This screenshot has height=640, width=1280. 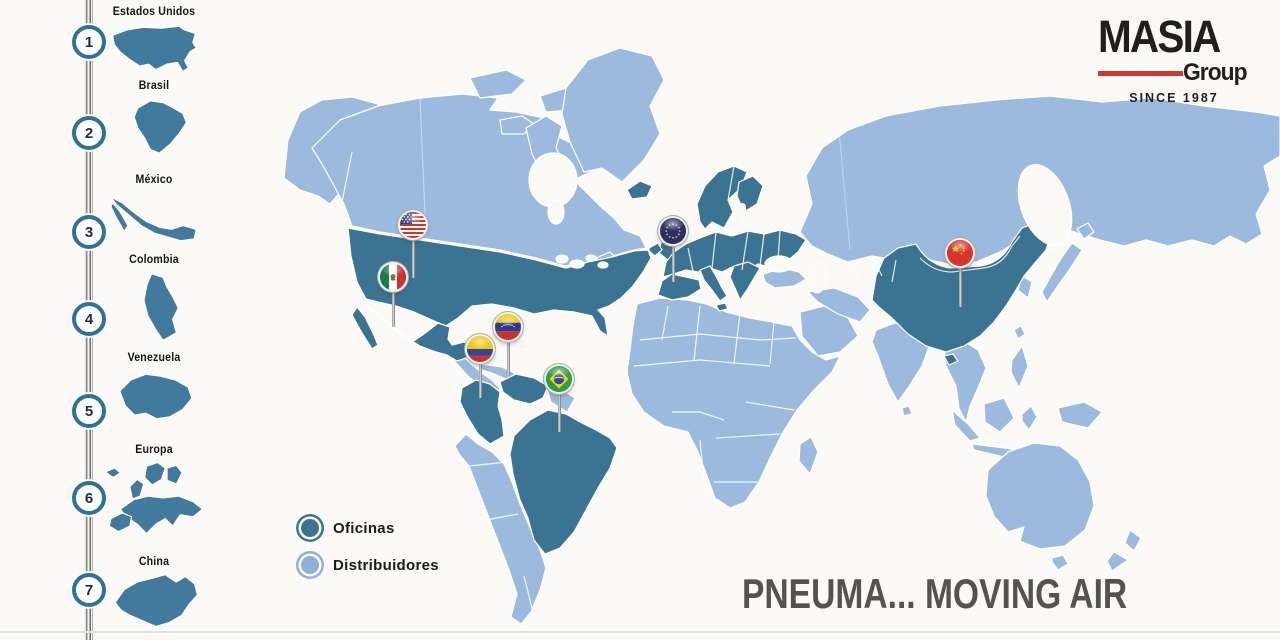 What do you see at coordinates (499, 282) in the screenshot?
I see `usa` at bounding box center [499, 282].